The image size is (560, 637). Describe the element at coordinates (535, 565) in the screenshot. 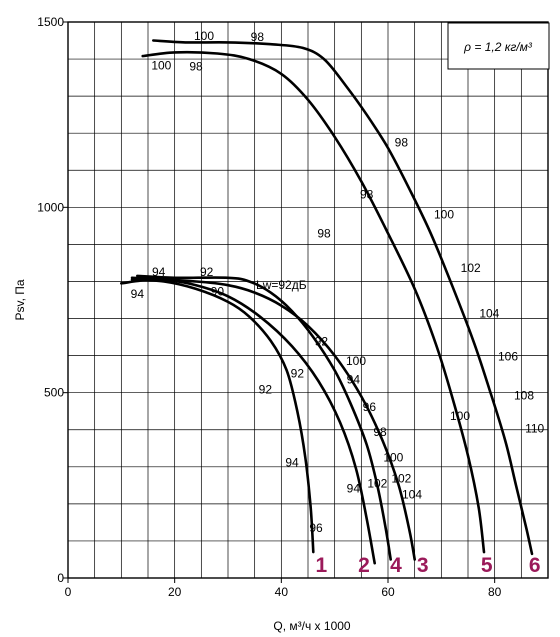

I see `series-number-label: 6` at that location.